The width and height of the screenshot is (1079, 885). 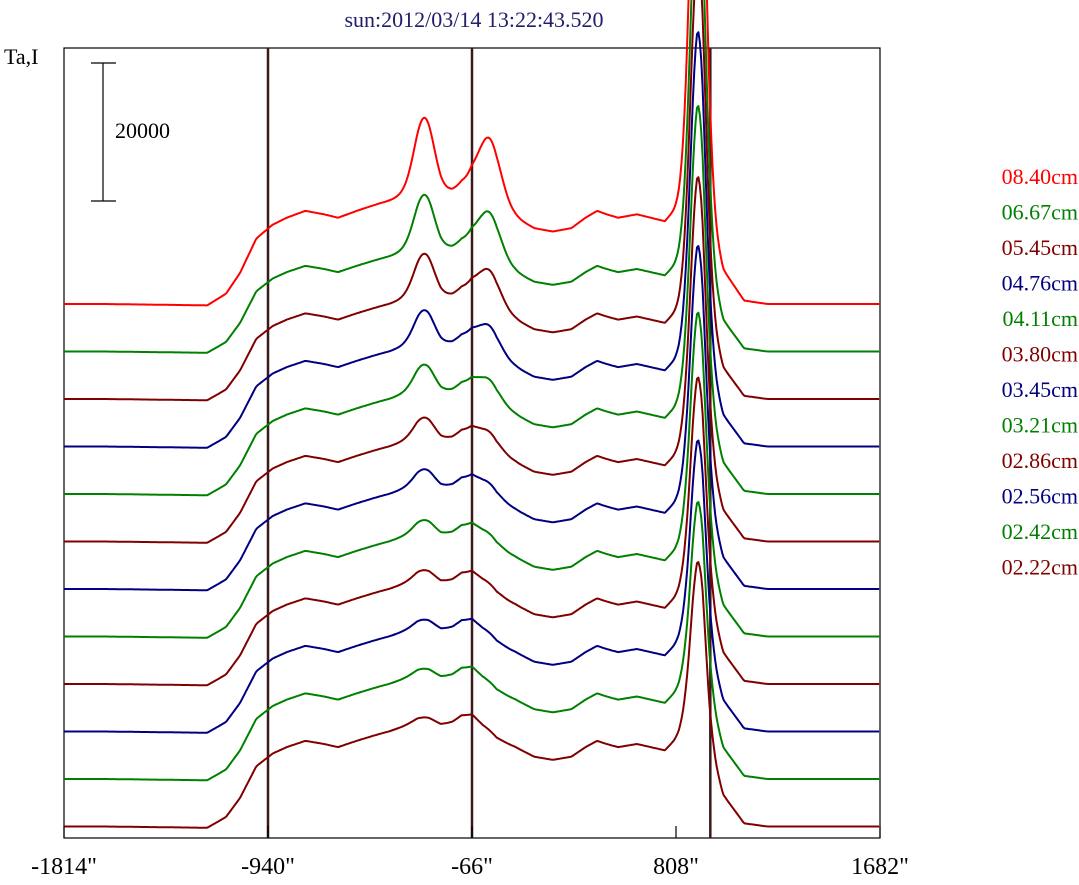 I want to click on x-axis: -1814" -940" -66" 808" 1682", so click(x=470, y=853).